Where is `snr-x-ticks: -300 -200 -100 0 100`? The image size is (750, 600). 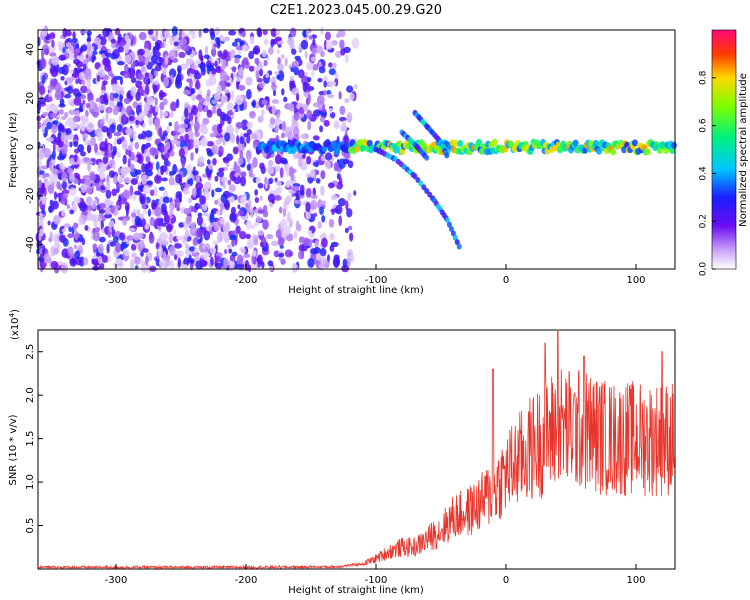 snr-x-ticks: -300 -200 -100 0 100 is located at coordinates (375, 575).